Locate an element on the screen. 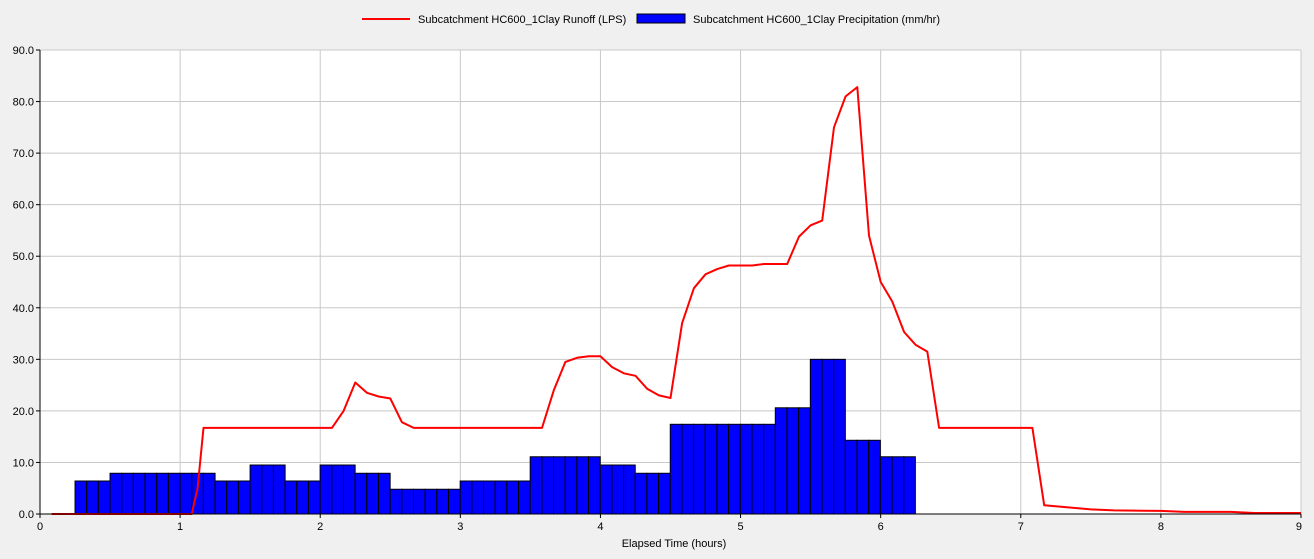 Image resolution: width=1314 pixels, height=559 pixels. y-tick-label: 30.0 is located at coordinates (23, 360).